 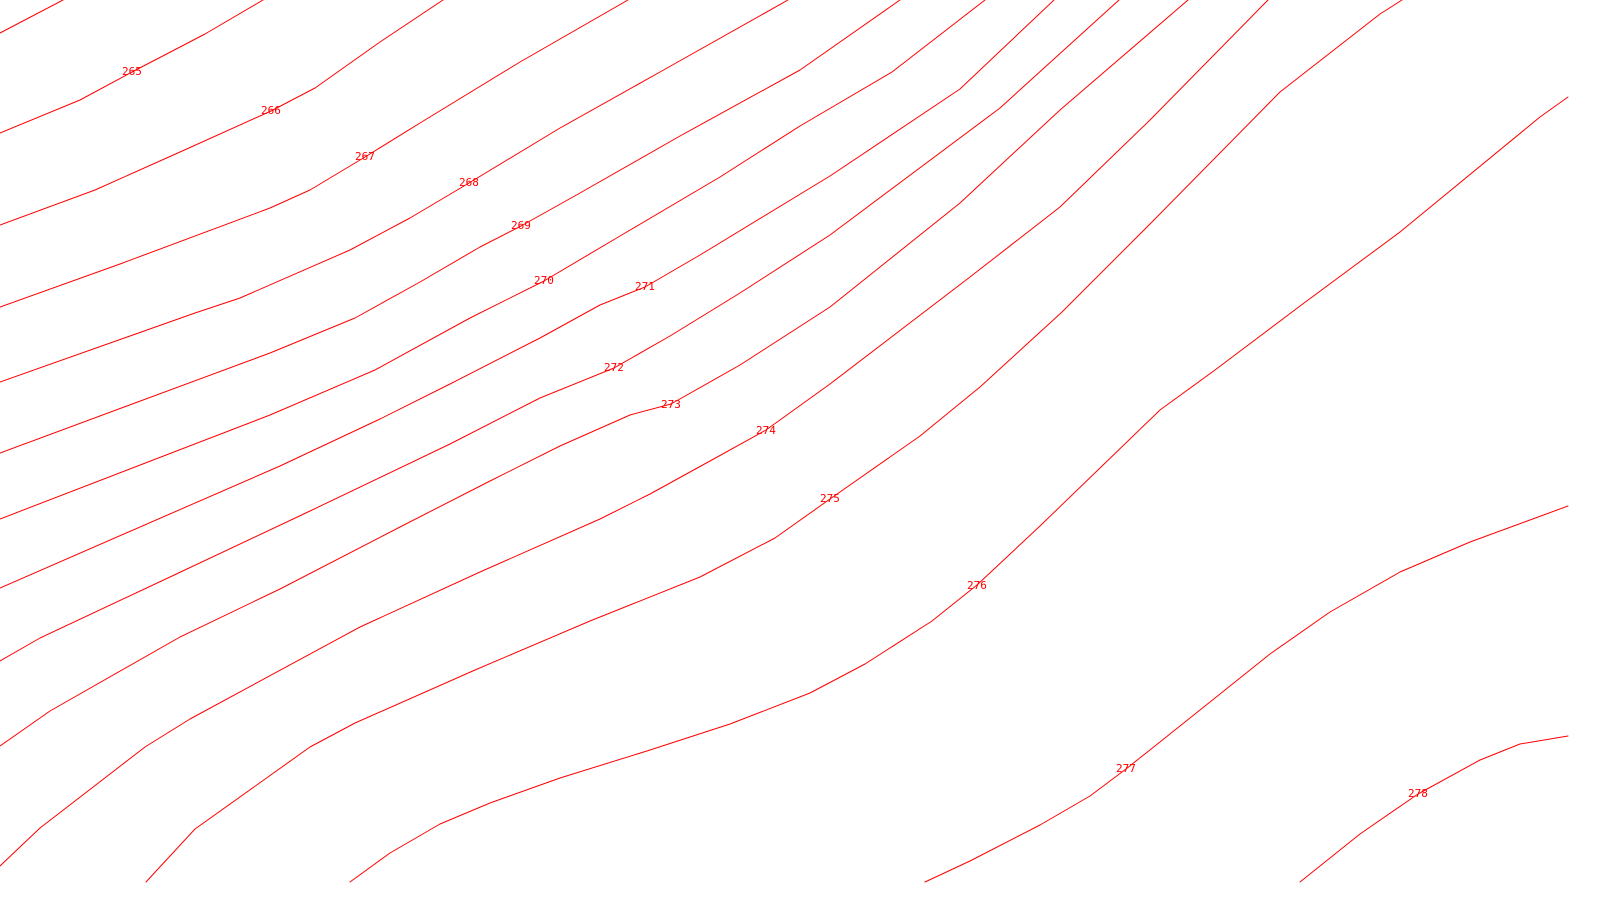 What do you see at coordinates (977, 585) in the screenshot?
I see `contour-label-276: 276` at bounding box center [977, 585].